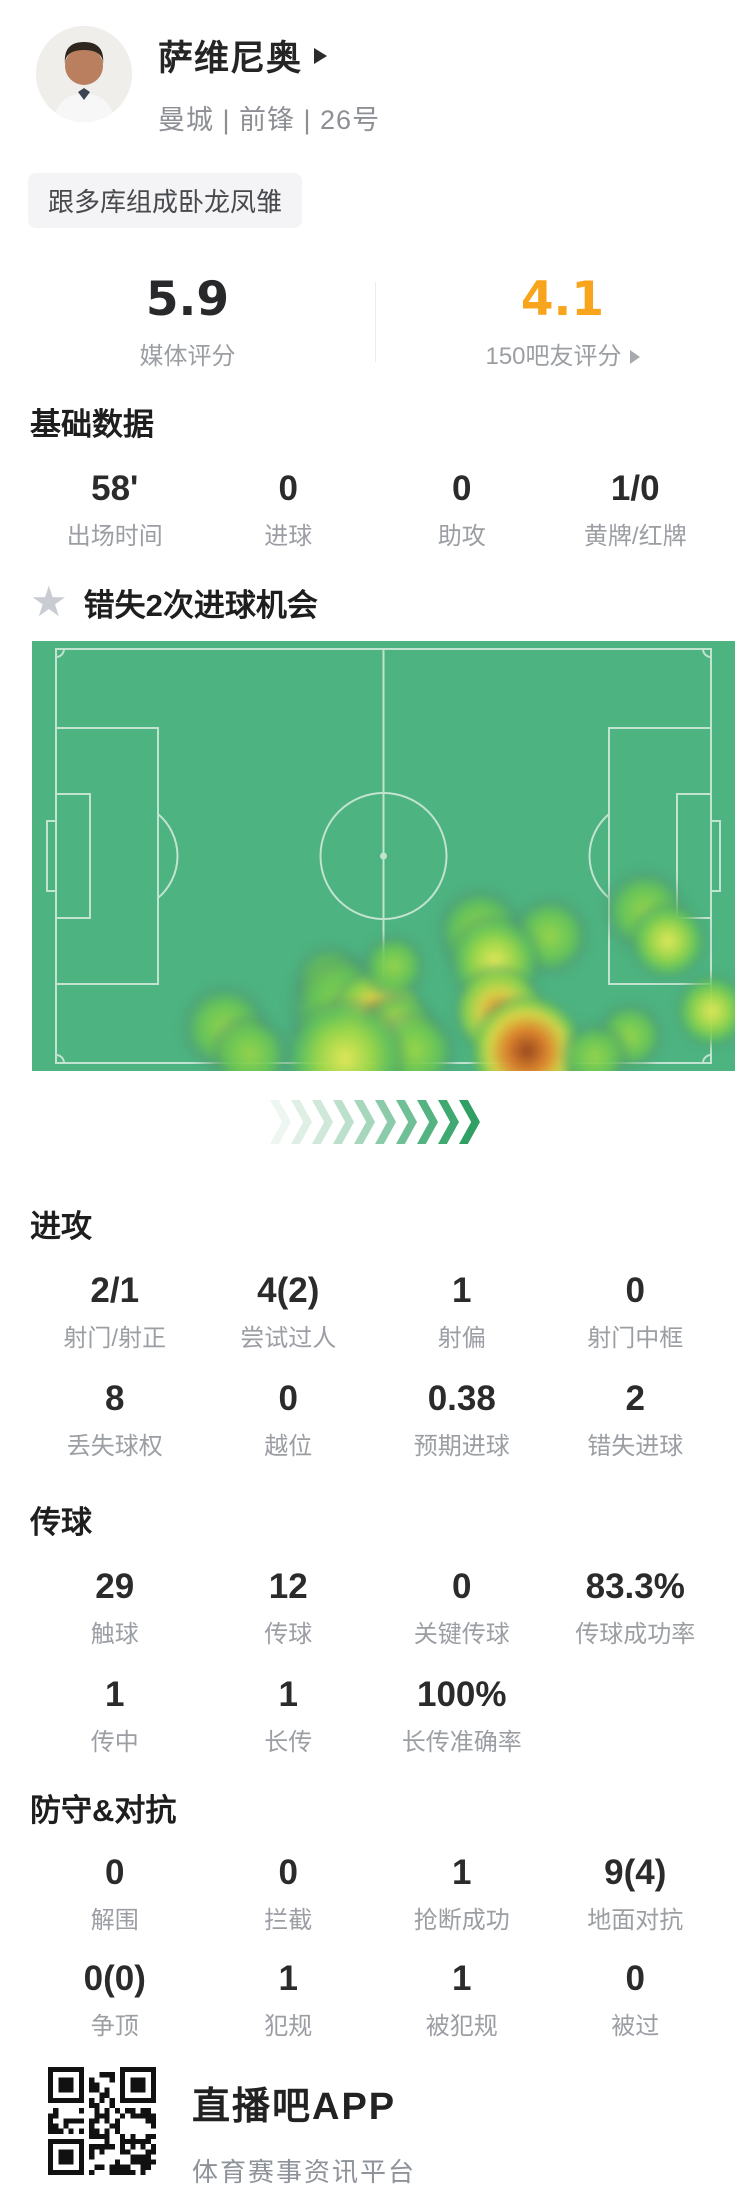 Image resolution: width=750 pixels, height=2189 pixels. I want to click on fan-rating: 4.1 150吧友评分, so click(562, 322).